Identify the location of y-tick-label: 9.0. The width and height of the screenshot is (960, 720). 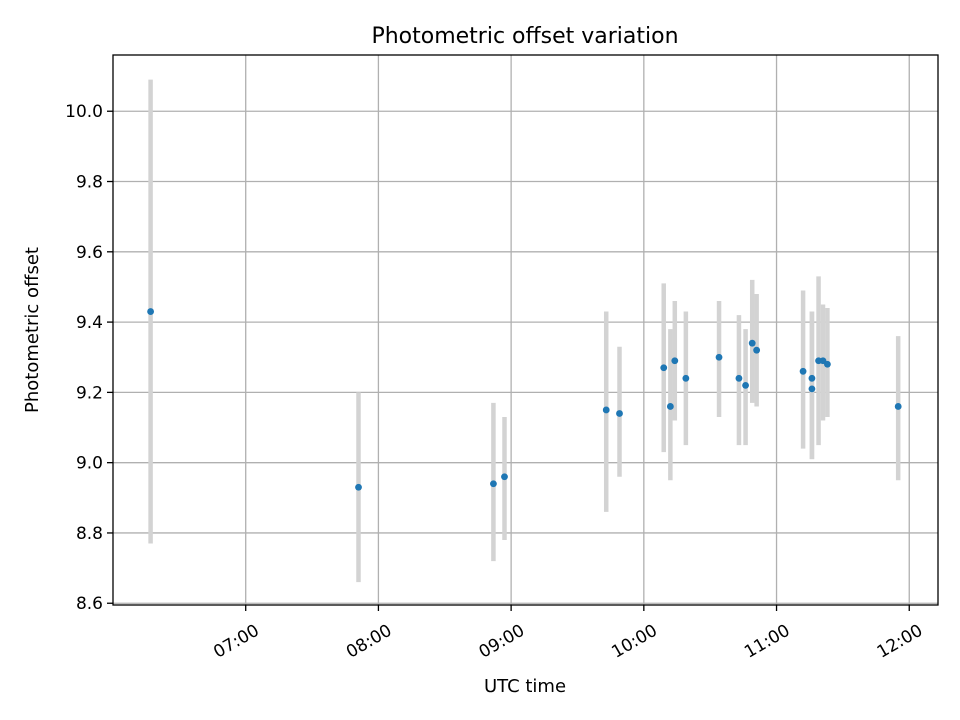
(89, 464).